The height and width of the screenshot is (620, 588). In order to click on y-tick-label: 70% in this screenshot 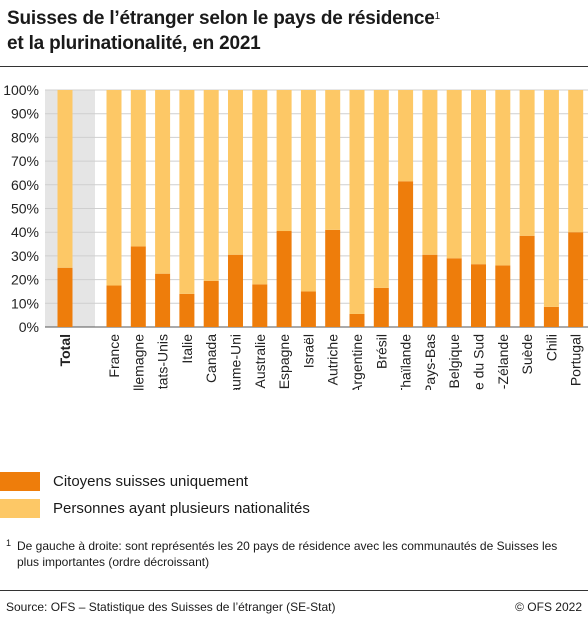, I will do `click(25, 161)`.